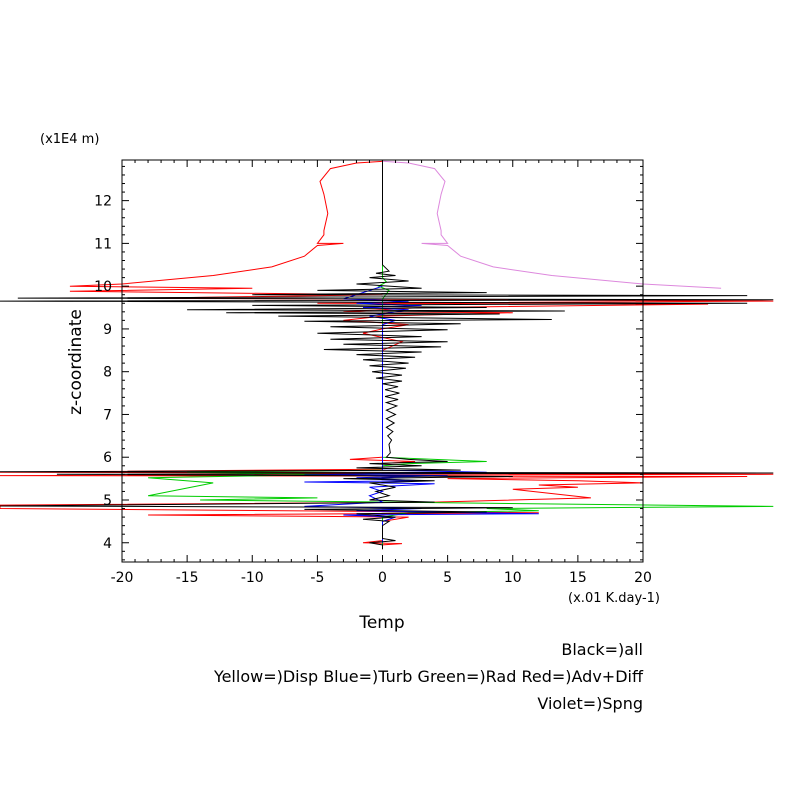  What do you see at coordinates (76, 362) in the screenshot?
I see `y-axis-label: z-coordinate` at bounding box center [76, 362].